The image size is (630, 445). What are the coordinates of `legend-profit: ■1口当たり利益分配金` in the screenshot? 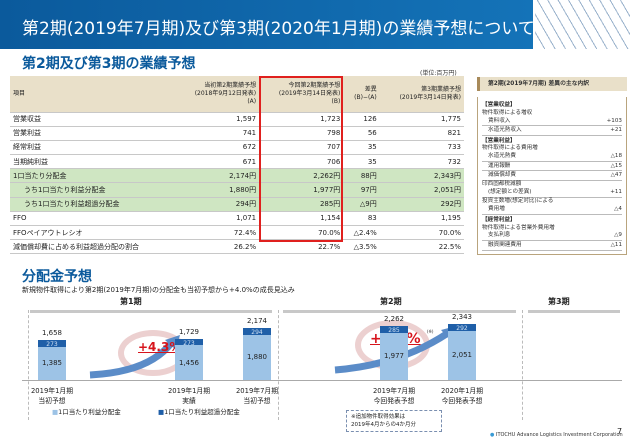 It's located at (86, 412).